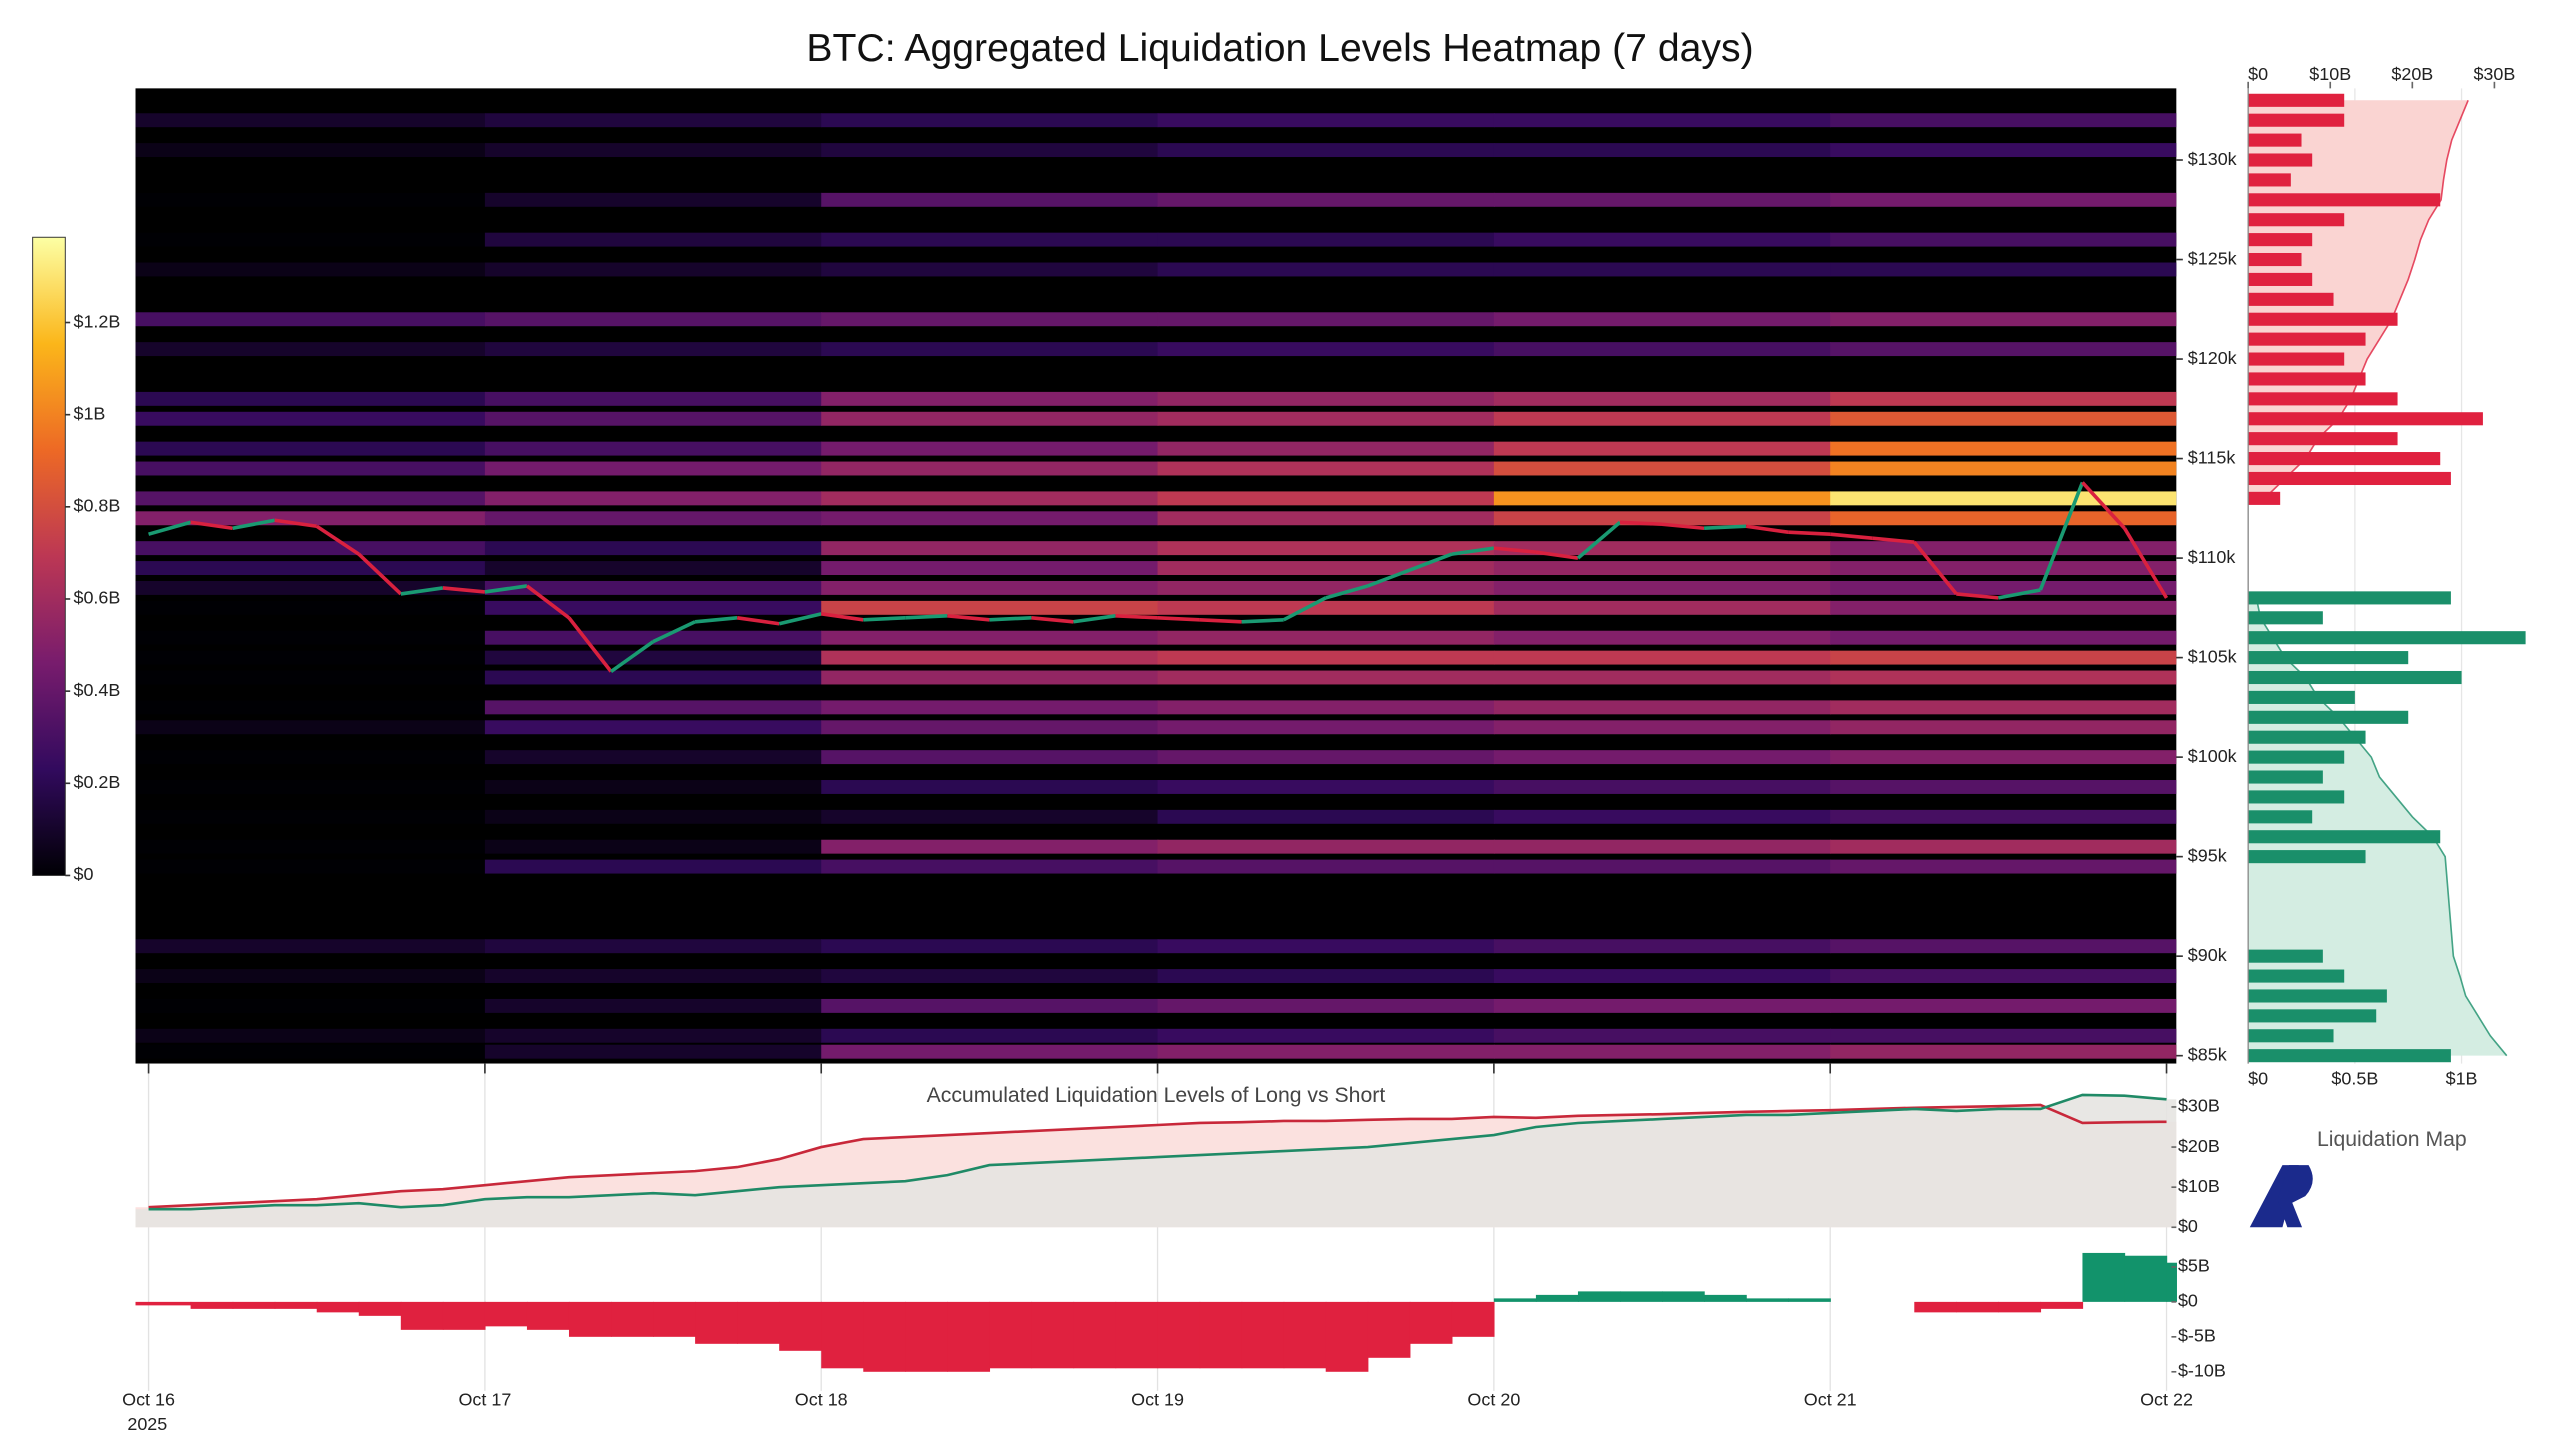 The image size is (2560, 1440). Describe the element at coordinates (2199, 1146) in the screenshot. I see `accum-y-label: $20B` at that location.